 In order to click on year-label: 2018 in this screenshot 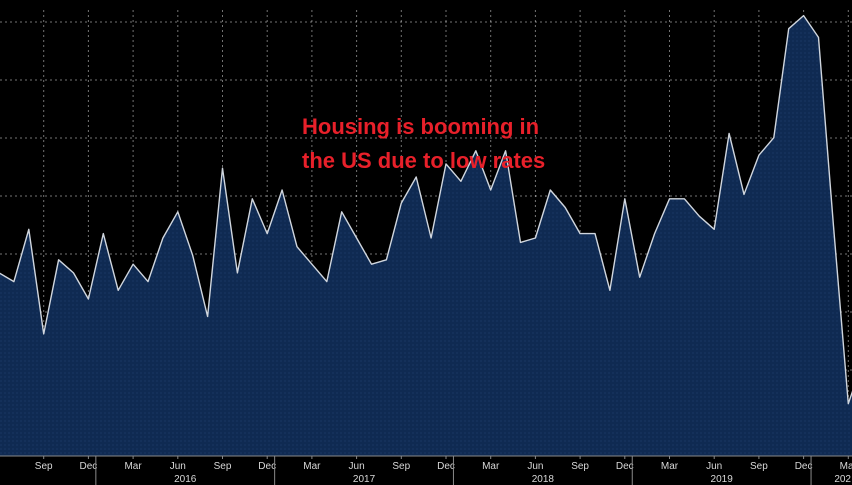, I will do `click(543, 479)`.